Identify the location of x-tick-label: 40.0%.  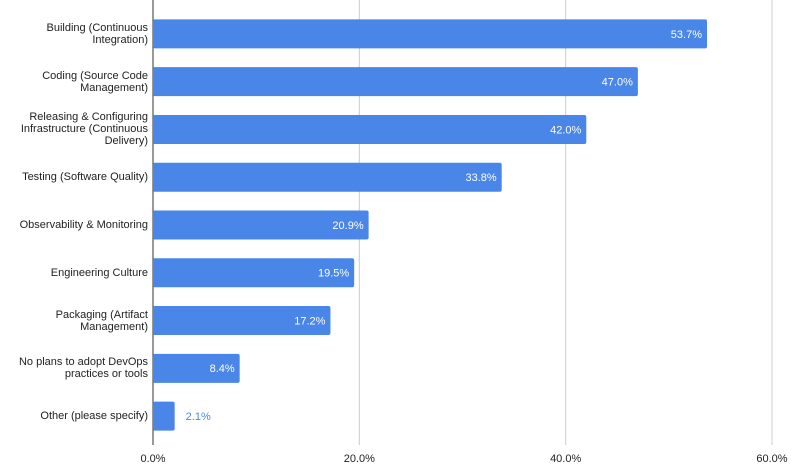
(565, 459).